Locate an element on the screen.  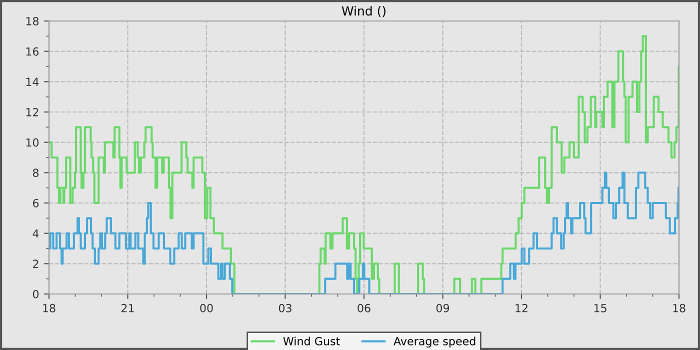
x-tick-label: 12 is located at coordinates (522, 308).